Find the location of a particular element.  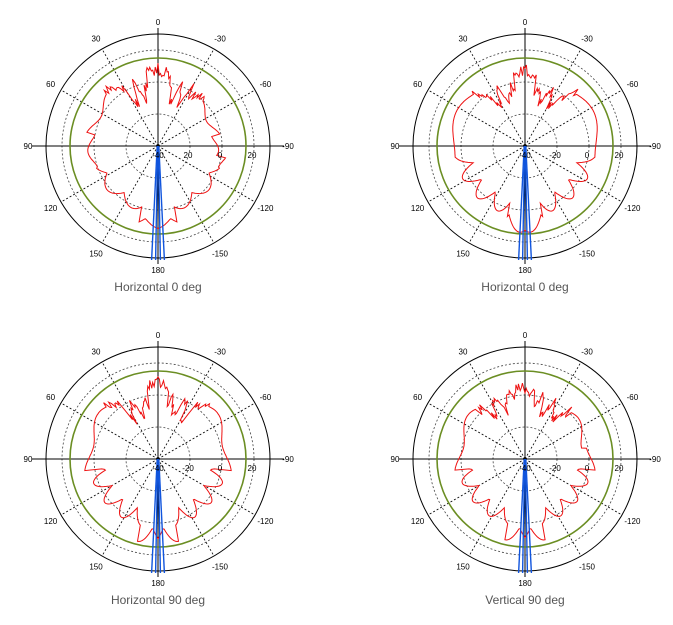

angle-tick-label: -120 is located at coordinates (265, 208).